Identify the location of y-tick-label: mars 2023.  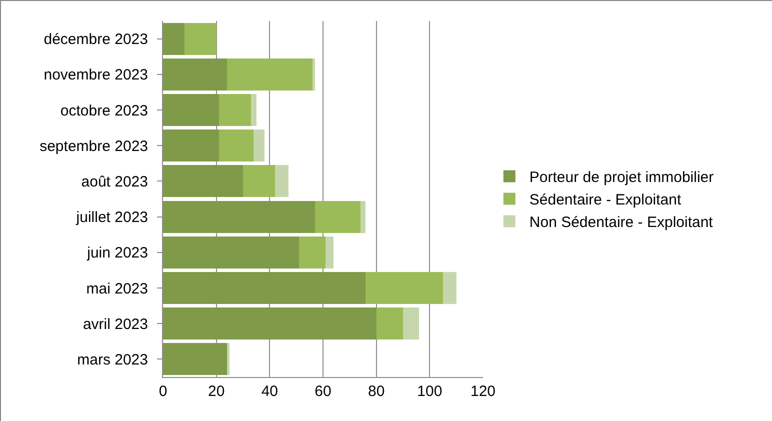
(112, 359).